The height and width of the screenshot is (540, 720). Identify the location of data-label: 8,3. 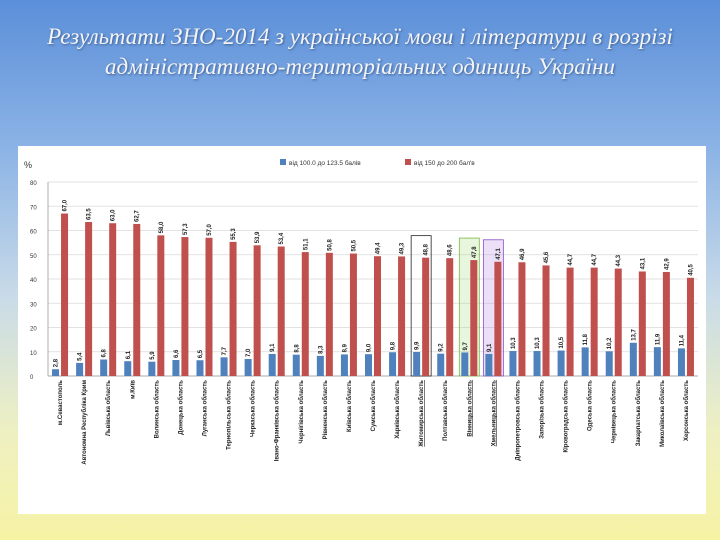
(321, 349).